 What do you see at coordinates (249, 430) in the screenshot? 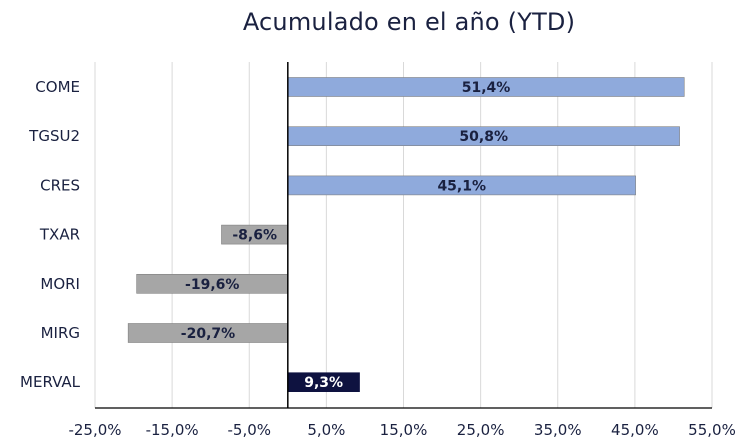
I see `x-tick-label: -5,0%` at bounding box center [249, 430].